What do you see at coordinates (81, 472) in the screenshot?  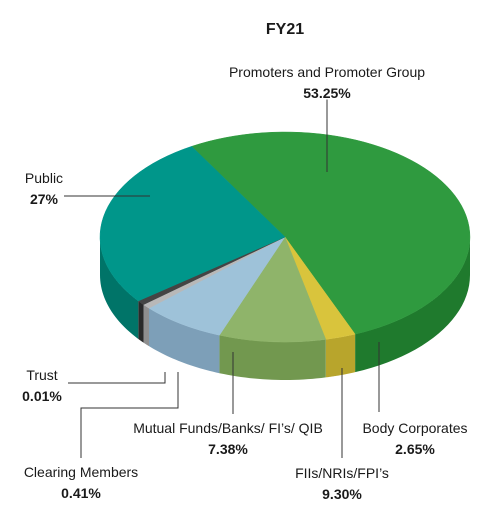 I see `slice-label-clearing-members: Clearing Members` at bounding box center [81, 472].